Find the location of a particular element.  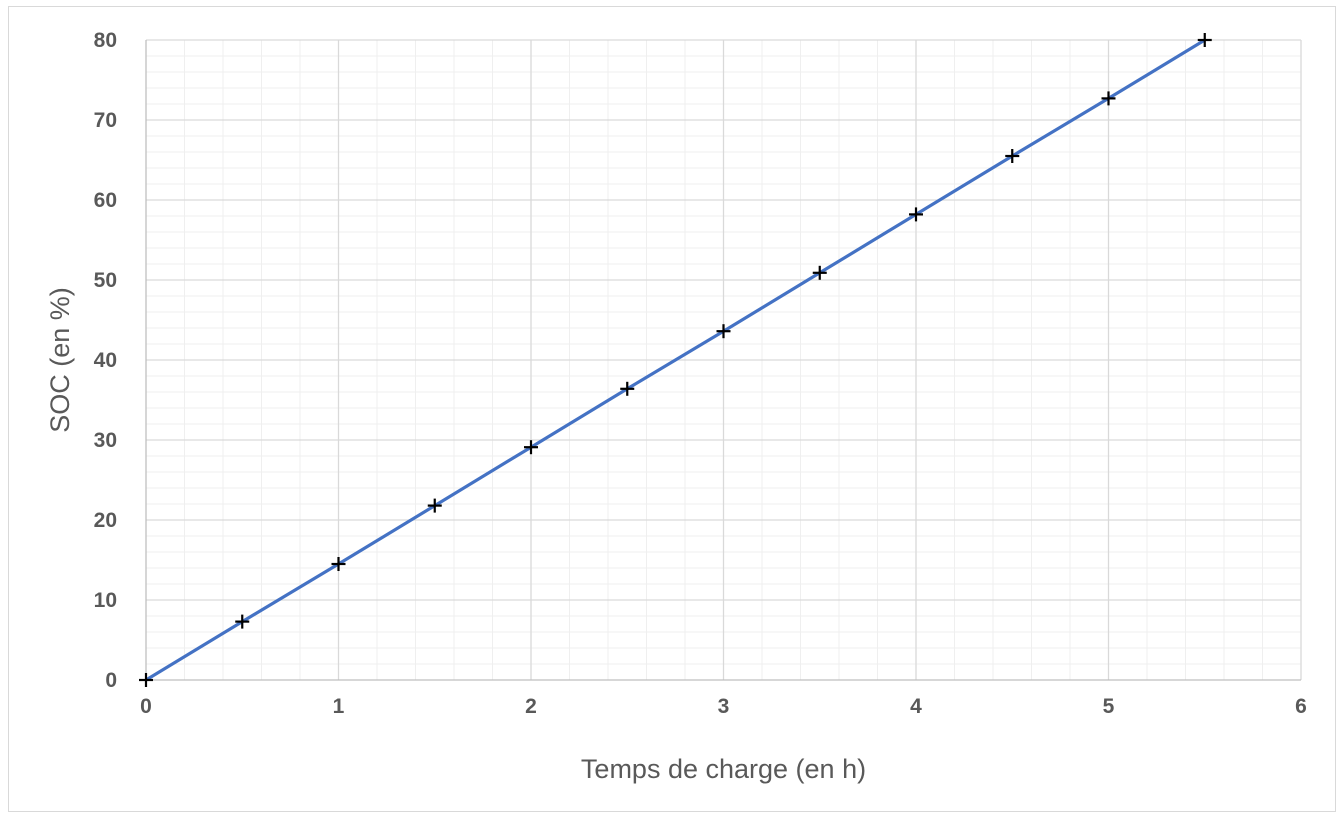

y-tick-label: 20 is located at coordinates (105, 520).